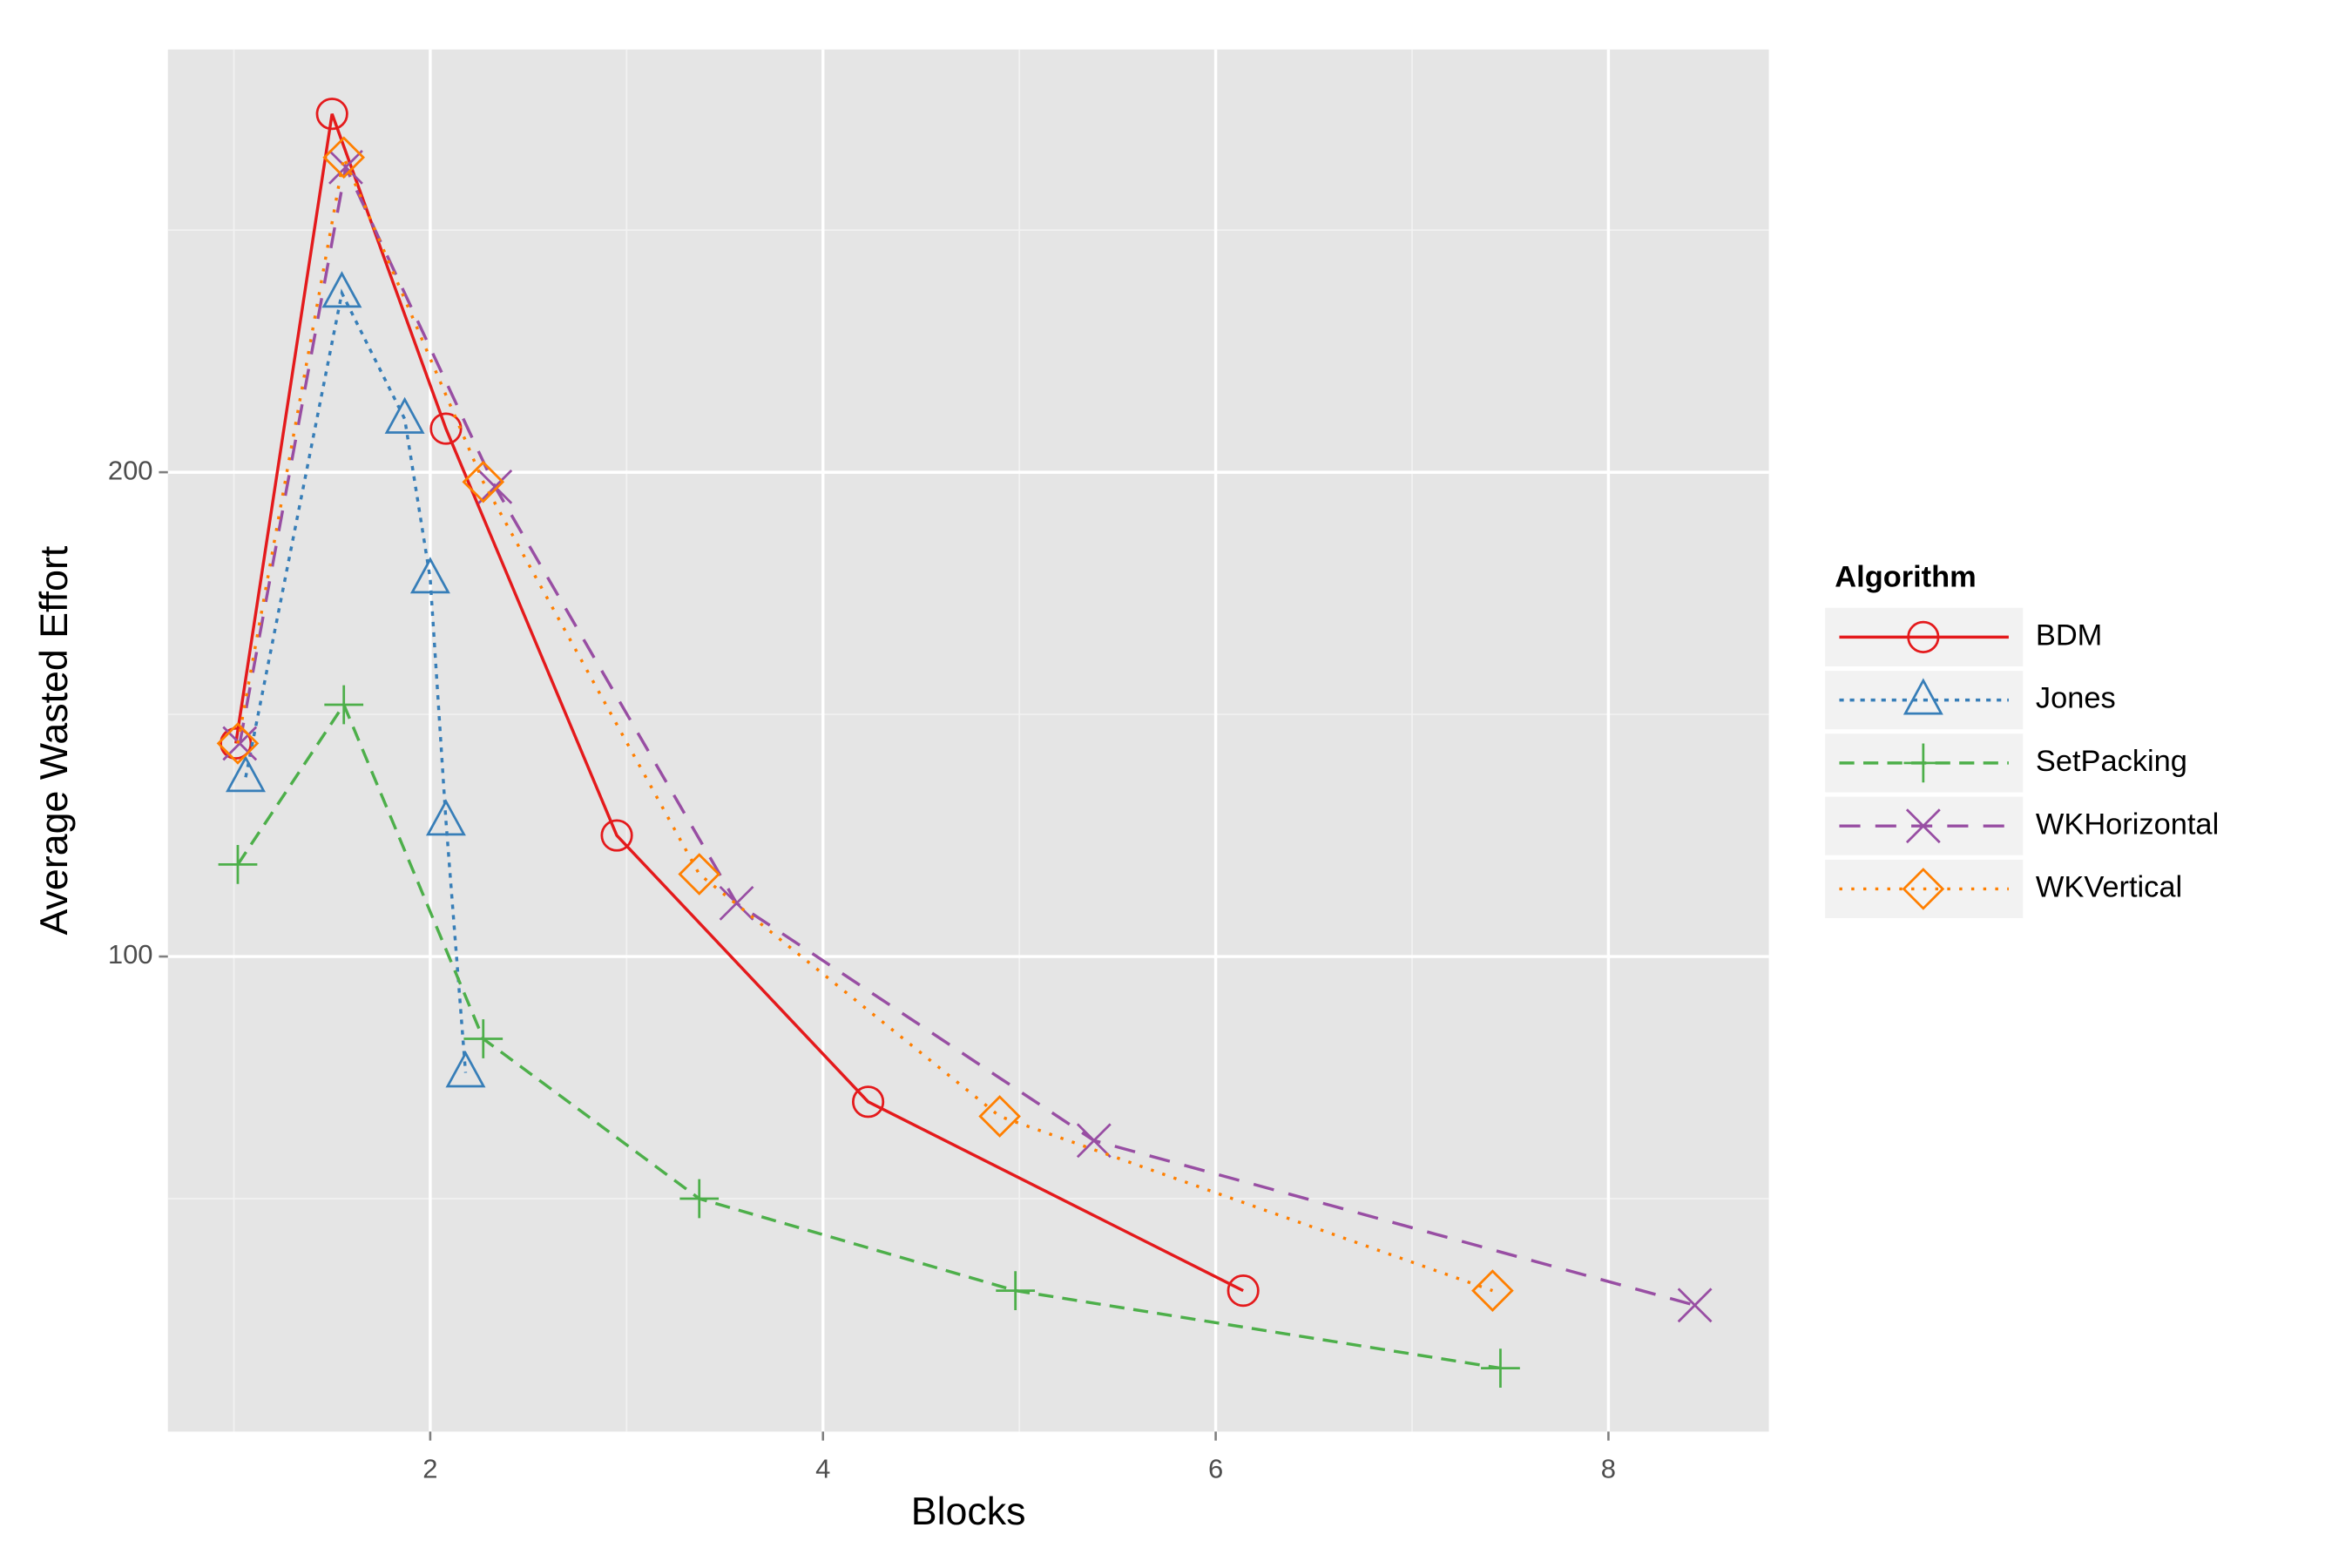 This screenshot has width=2352, height=1568. What do you see at coordinates (2069, 635) in the screenshot?
I see `legend-label: BDM` at bounding box center [2069, 635].